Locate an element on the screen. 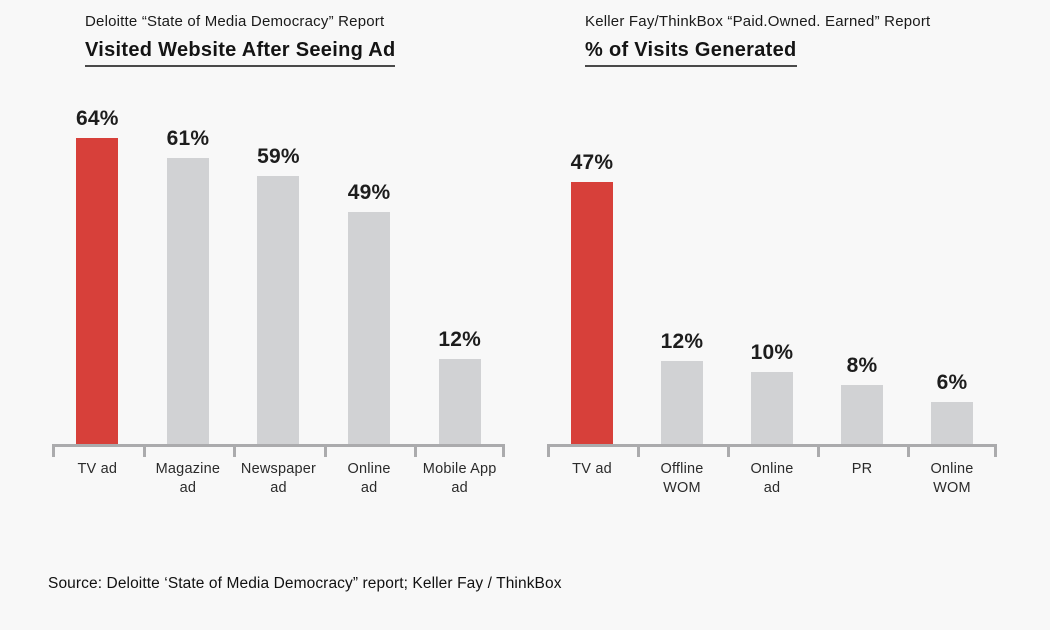 This screenshot has width=1050, height=630. bar-column-newspaper-ad: 59% is located at coordinates (278, 264).